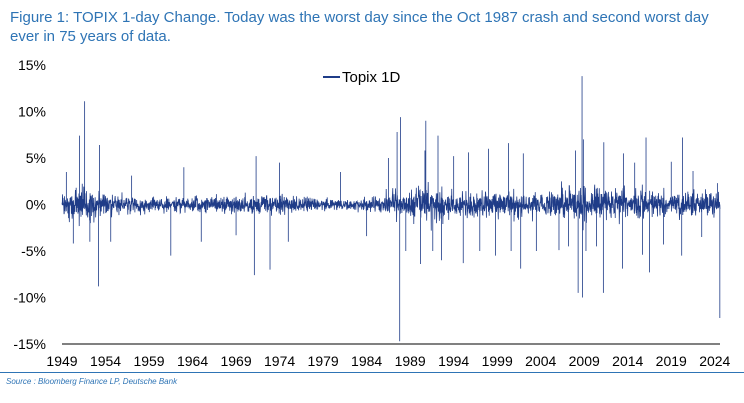 The width and height of the screenshot is (744, 403). Describe the element at coordinates (714, 361) in the screenshot. I see `x-tick-label: 2024` at that location.